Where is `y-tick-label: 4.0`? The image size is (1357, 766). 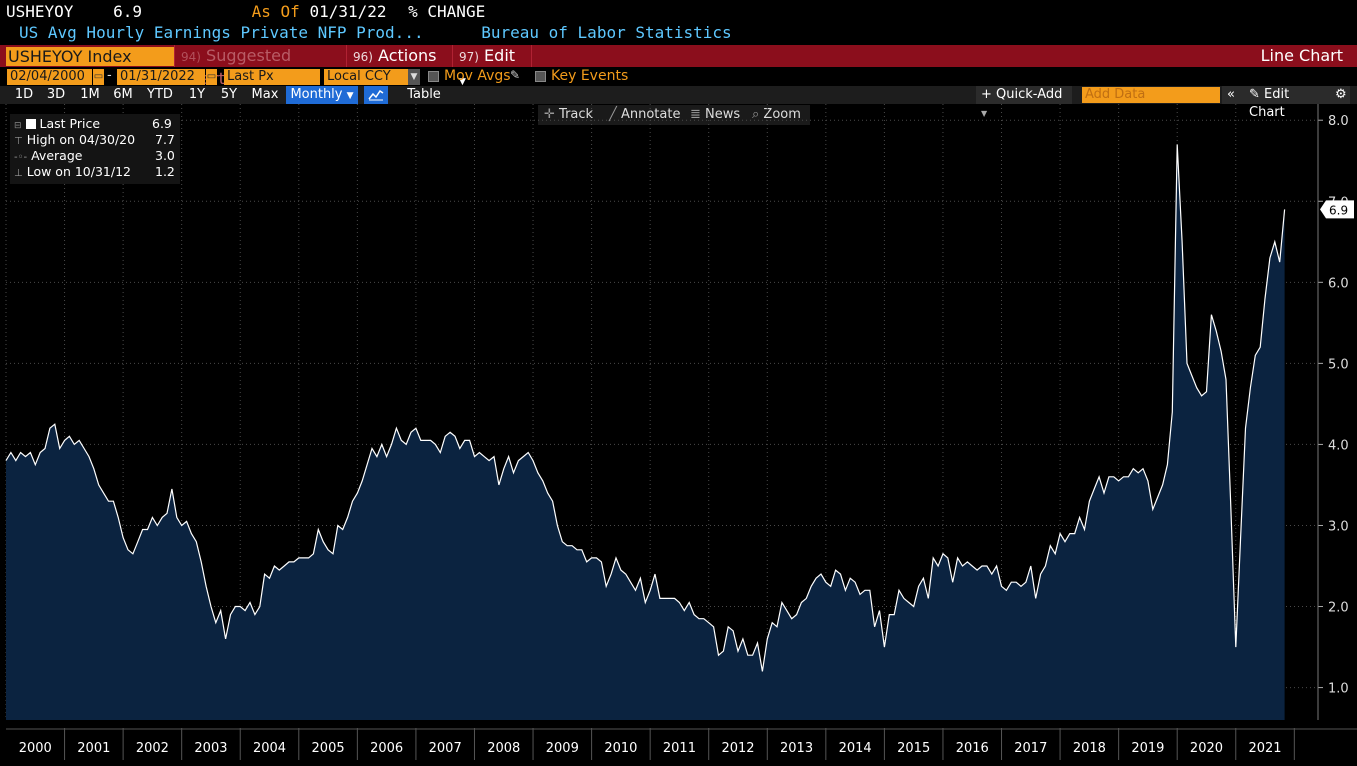
y-tick-label: 4.0 is located at coordinates (1338, 445).